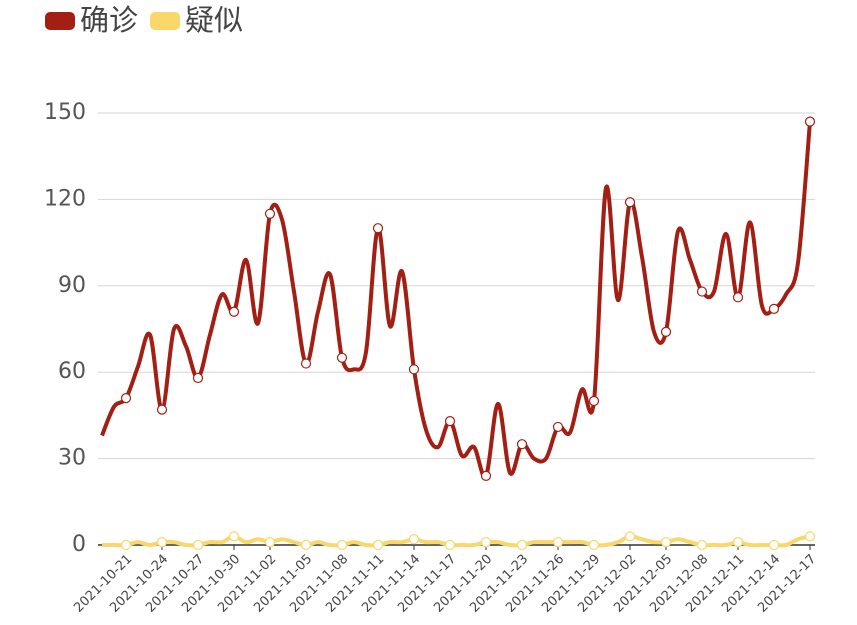 The width and height of the screenshot is (857, 625). I want to click on y-tick-label: 120, so click(65, 198).